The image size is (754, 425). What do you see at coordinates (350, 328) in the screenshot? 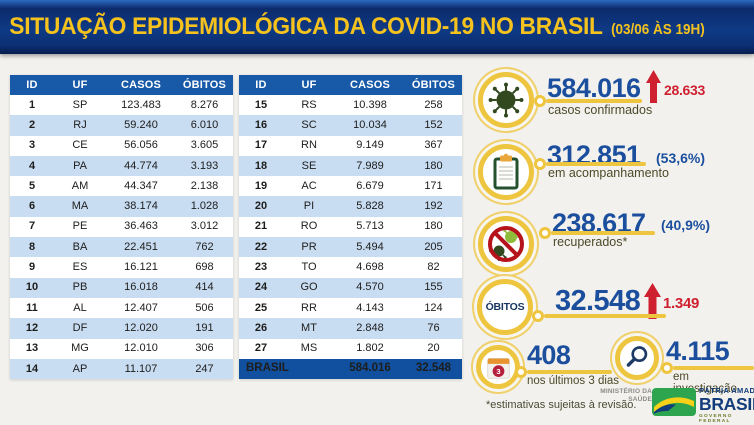
I see `table-row: 26 MT 2.848 76` at bounding box center [350, 328].